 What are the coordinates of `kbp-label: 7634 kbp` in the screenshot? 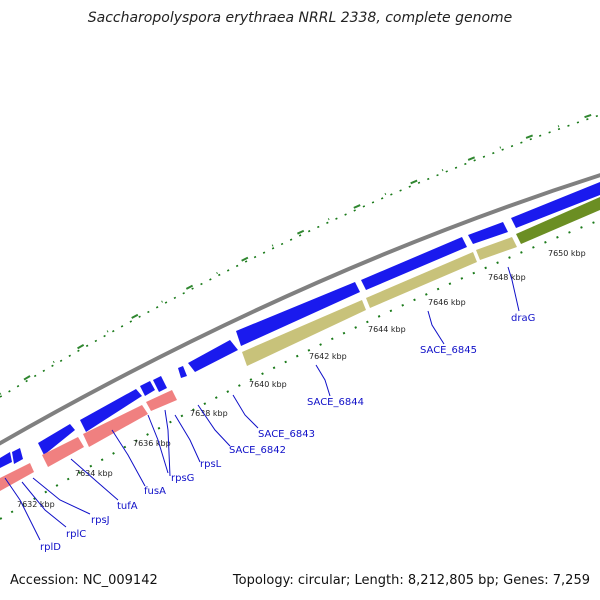 It's located at (94, 473).